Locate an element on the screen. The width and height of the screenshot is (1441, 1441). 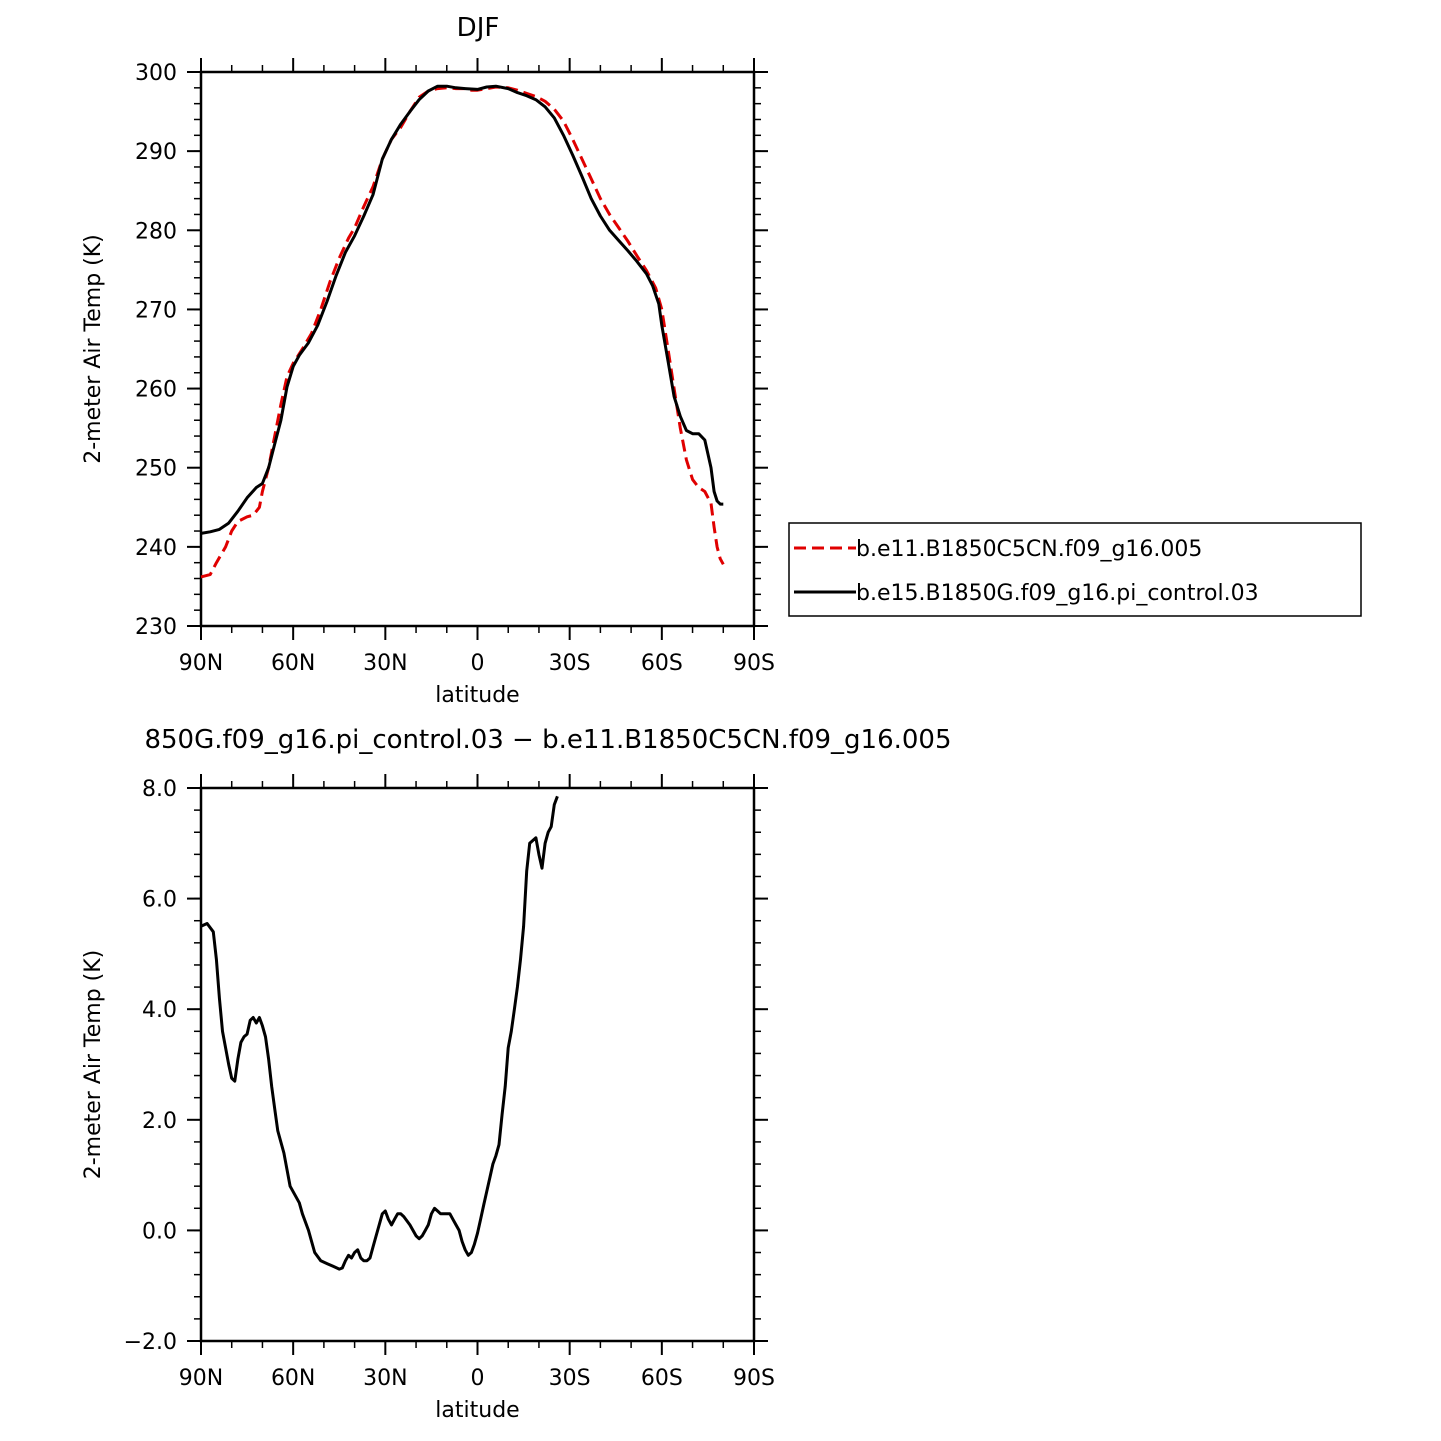
legend-entry-0: b.e11.B1850C5CN.f09_g16.005 is located at coordinates (1029, 549).